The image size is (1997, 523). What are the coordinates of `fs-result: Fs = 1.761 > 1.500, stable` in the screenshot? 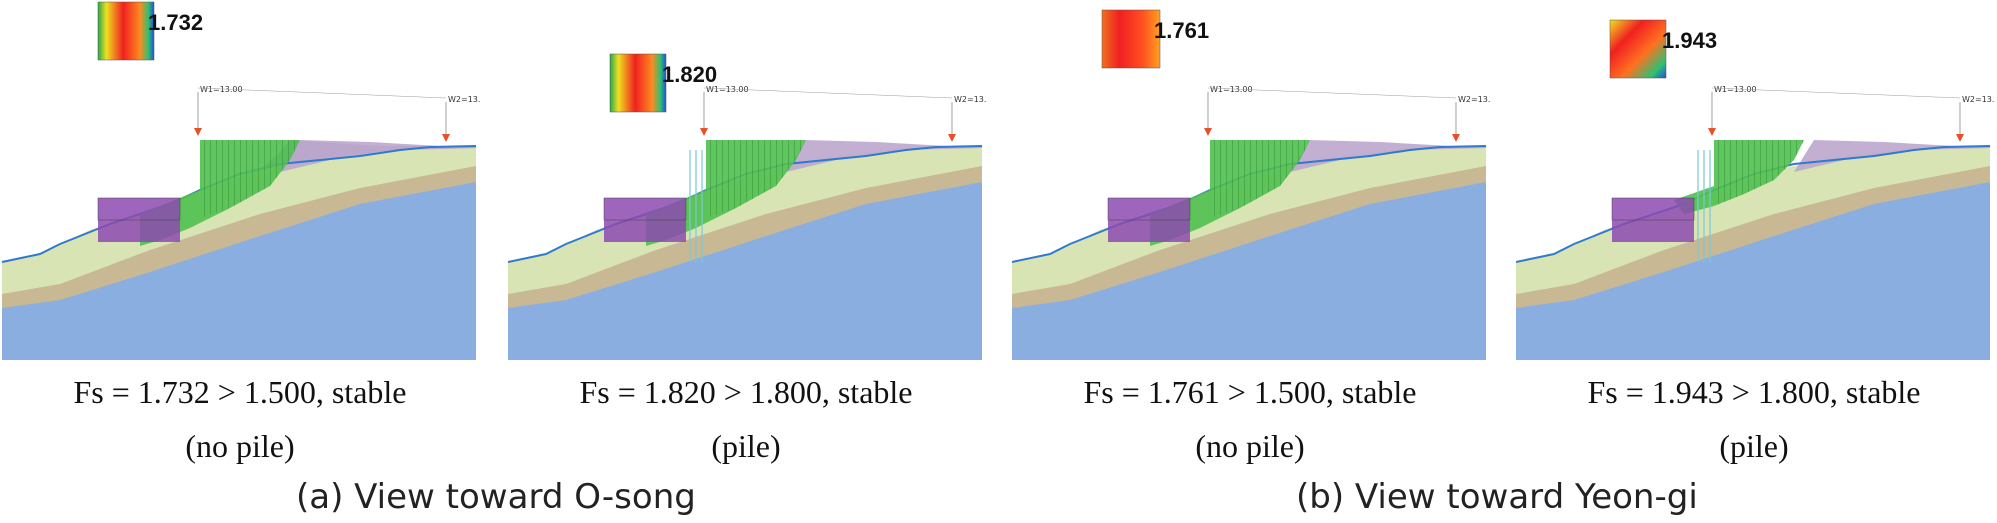 It's located at (1250, 392).